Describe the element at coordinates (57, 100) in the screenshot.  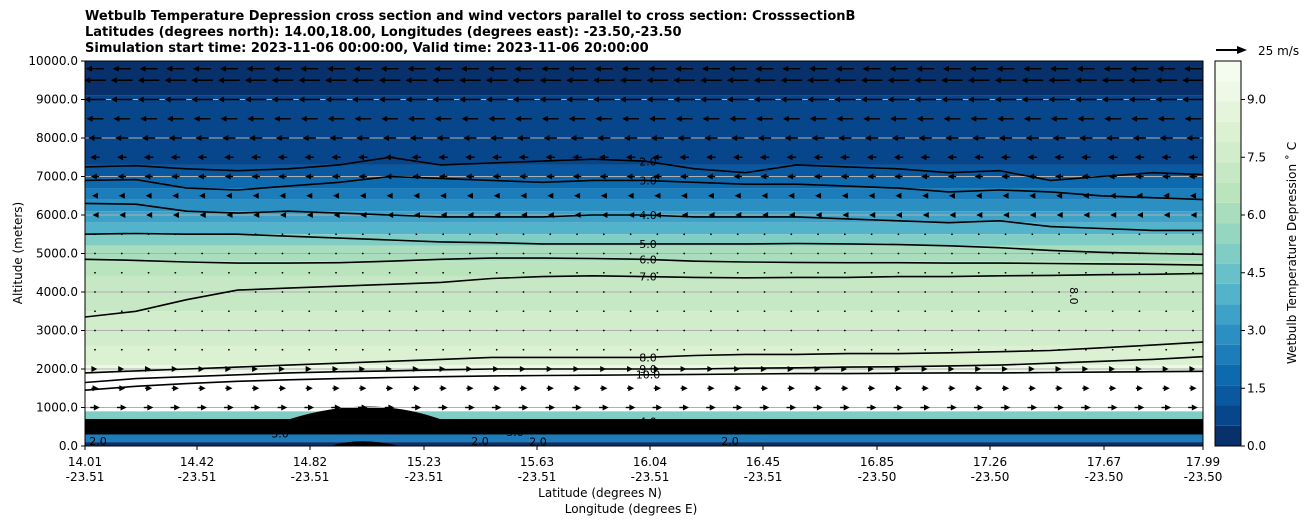
I see `y-tick-label: 9000.0` at that location.